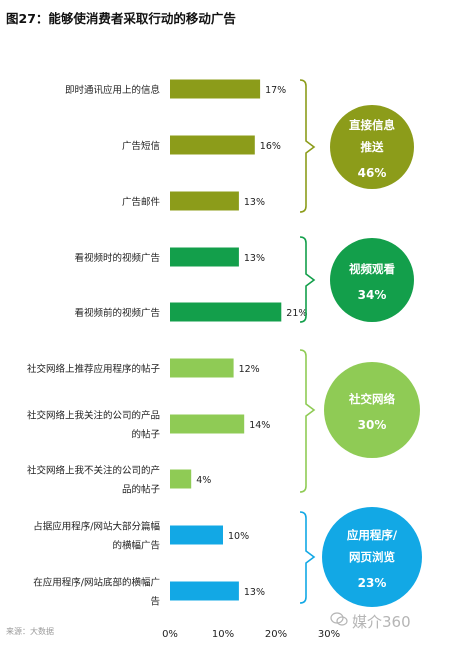 This screenshot has height=646, width=452. Describe the element at coordinates (30, 631) in the screenshot. I see `source-note: 来源：大数据` at that location.